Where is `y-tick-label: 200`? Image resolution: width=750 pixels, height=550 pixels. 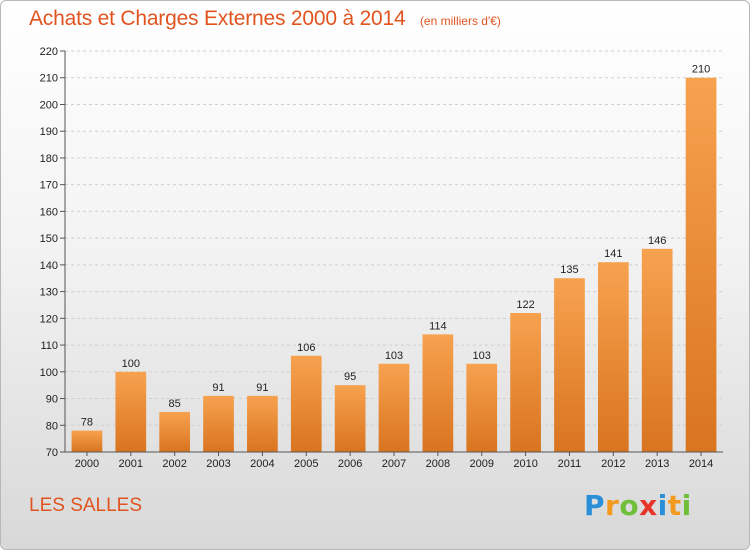 y-tick-label: 200 is located at coordinates (49, 105).